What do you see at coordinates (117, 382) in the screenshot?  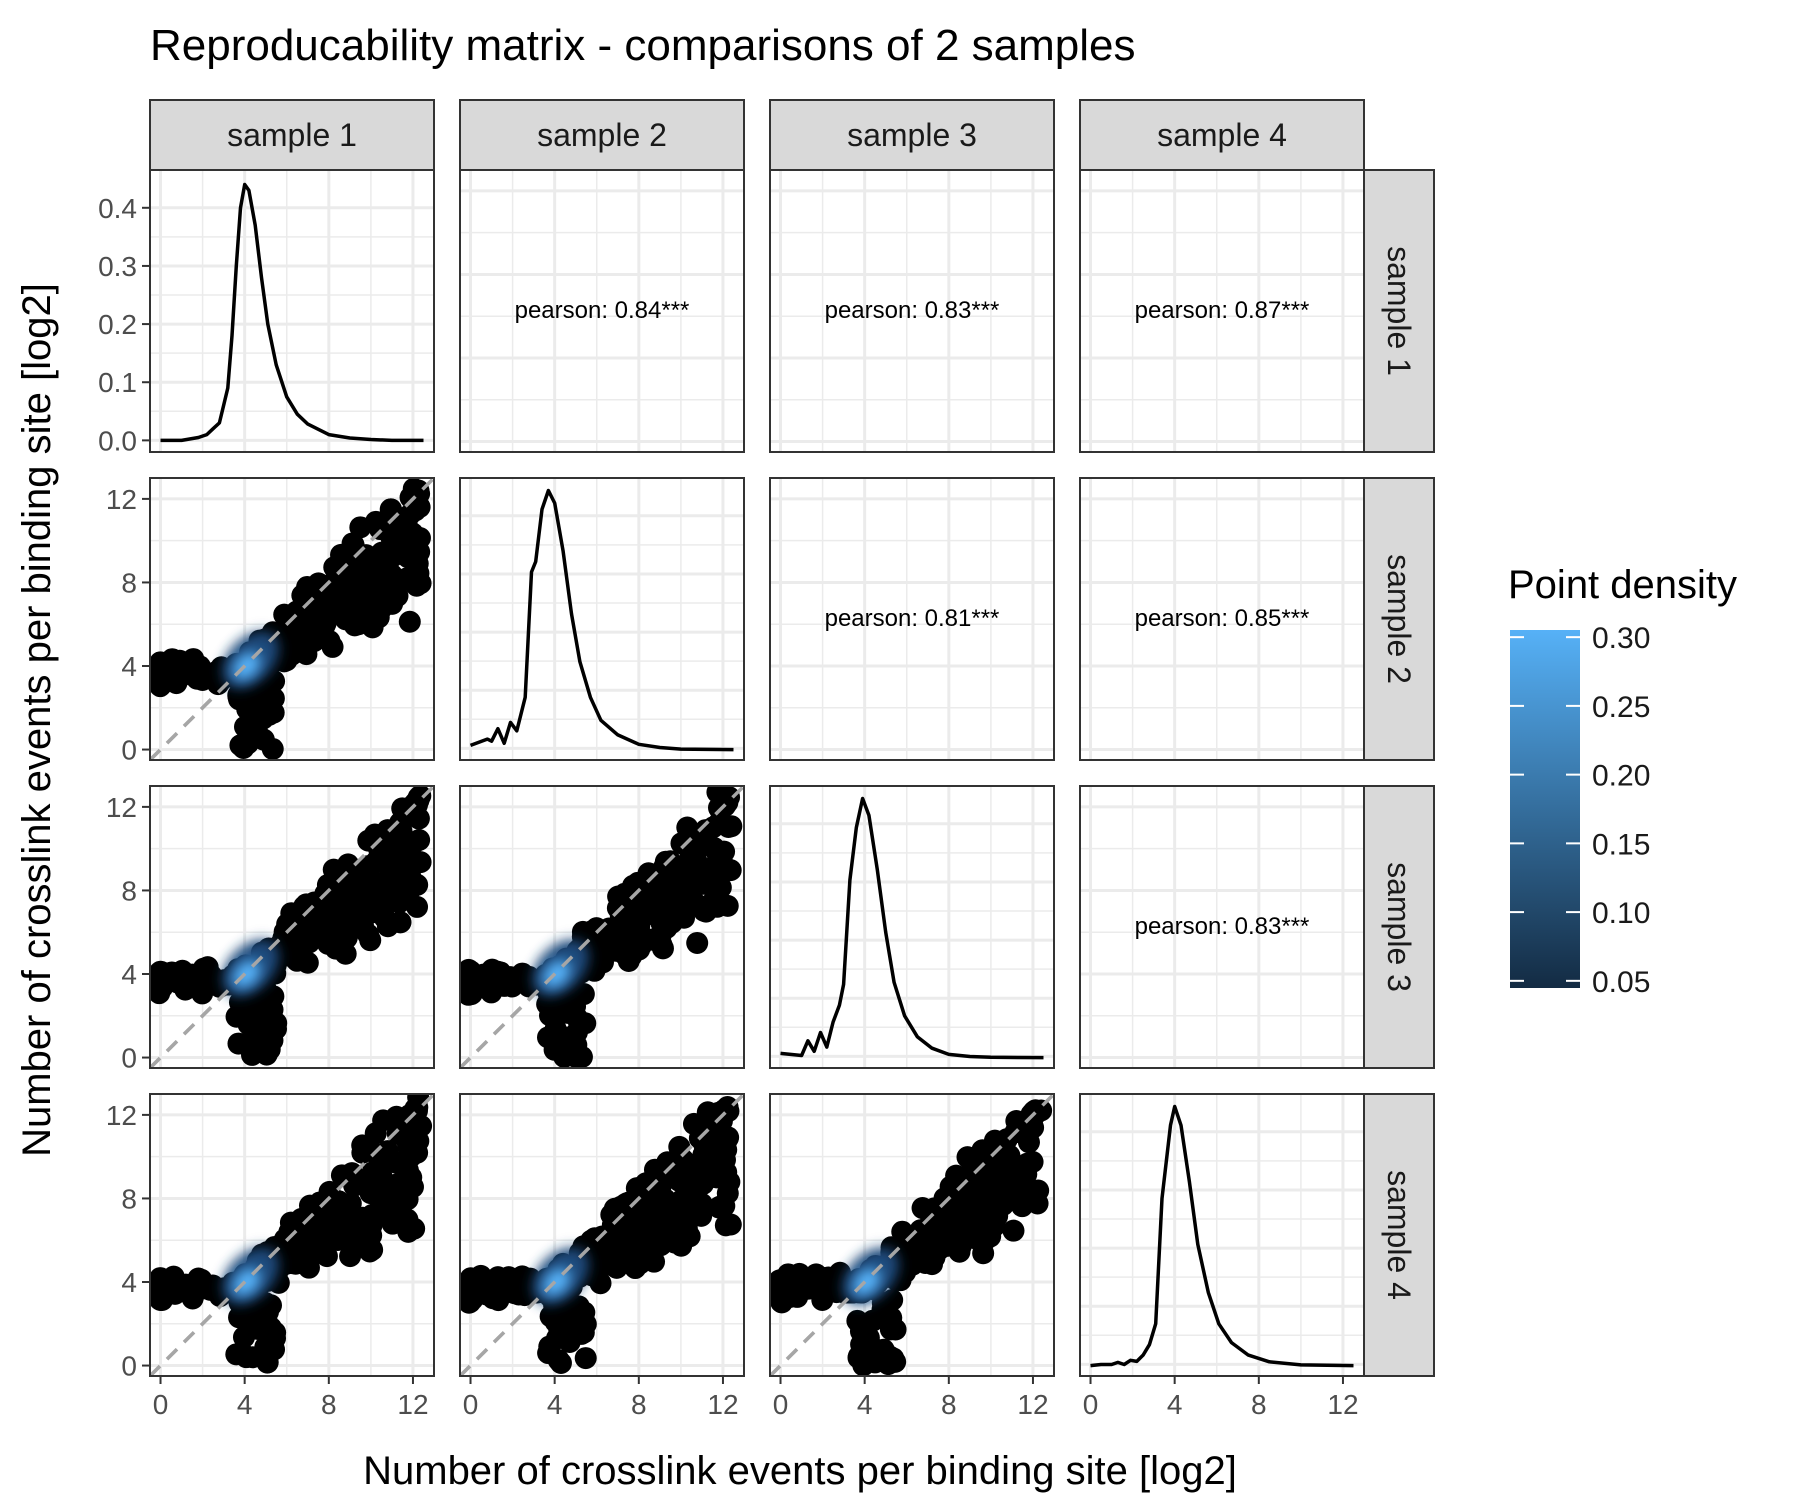 I see `y-tick-label: 0.1` at bounding box center [117, 382].